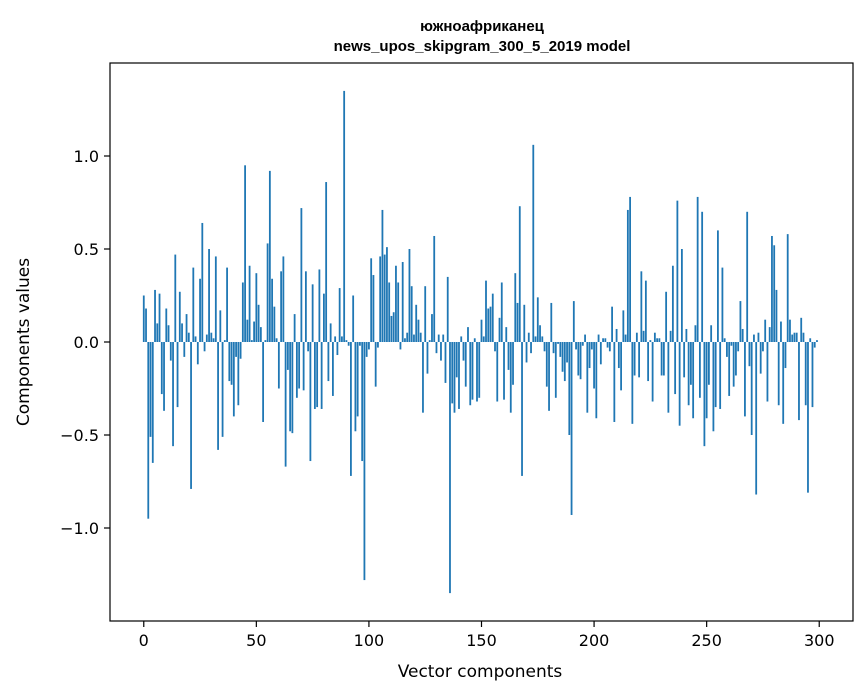 This screenshot has width=867, height=700. I want to click on x-tick-label: 150, so click(481, 640).